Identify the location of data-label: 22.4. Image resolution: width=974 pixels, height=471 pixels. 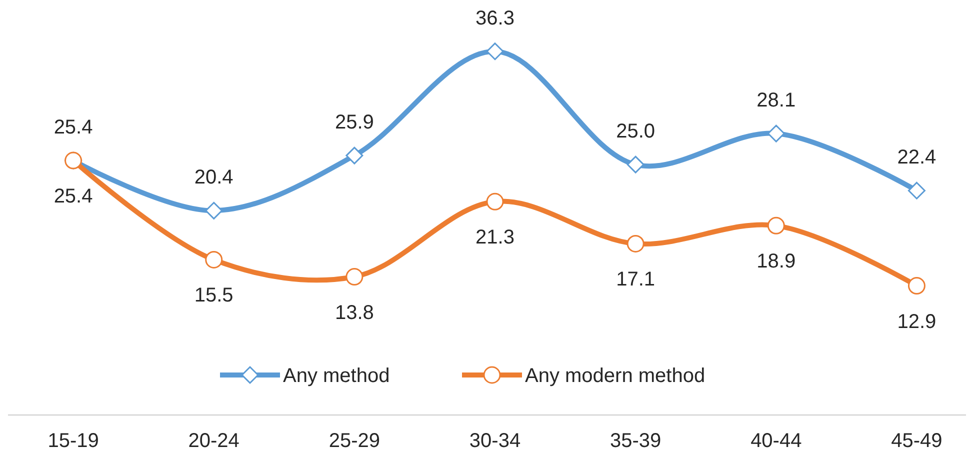
(916, 157).